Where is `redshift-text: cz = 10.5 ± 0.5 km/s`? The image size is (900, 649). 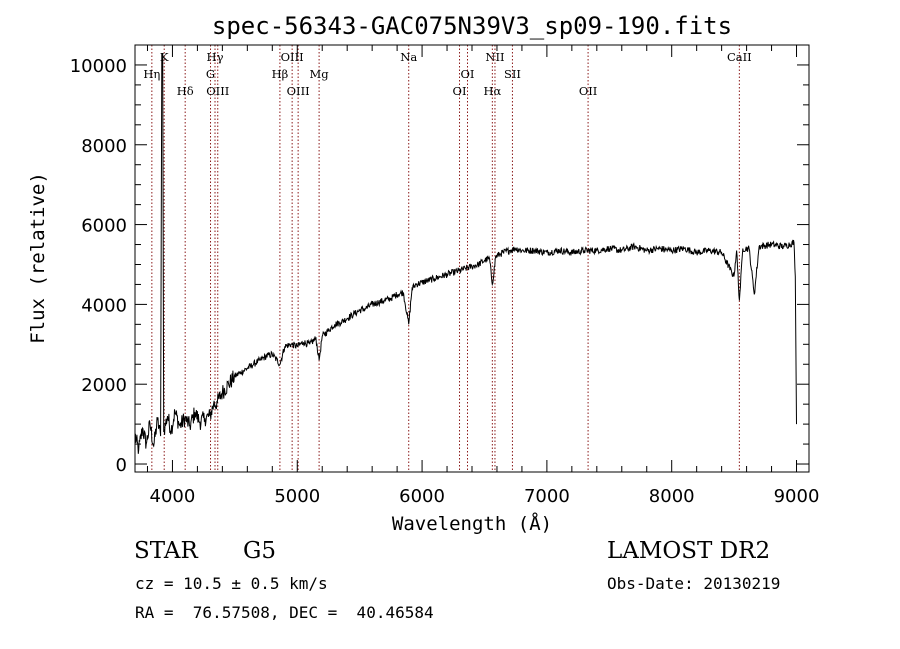 redshift-text: cz = 10.5 ± 0.5 km/s is located at coordinates (231, 583).